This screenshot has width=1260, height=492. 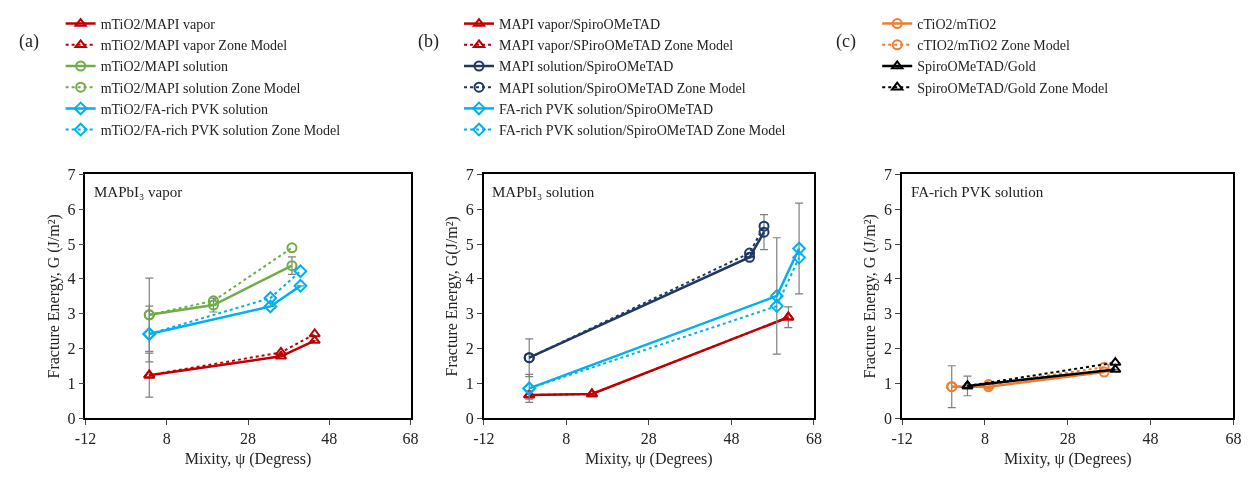 What do you see at coordinates (642, 131) in the screenshot?
I see `legend-label: FA-rich PVK solution/SpiroOMeTAD Zone Model` at bounding box center [642, 131].